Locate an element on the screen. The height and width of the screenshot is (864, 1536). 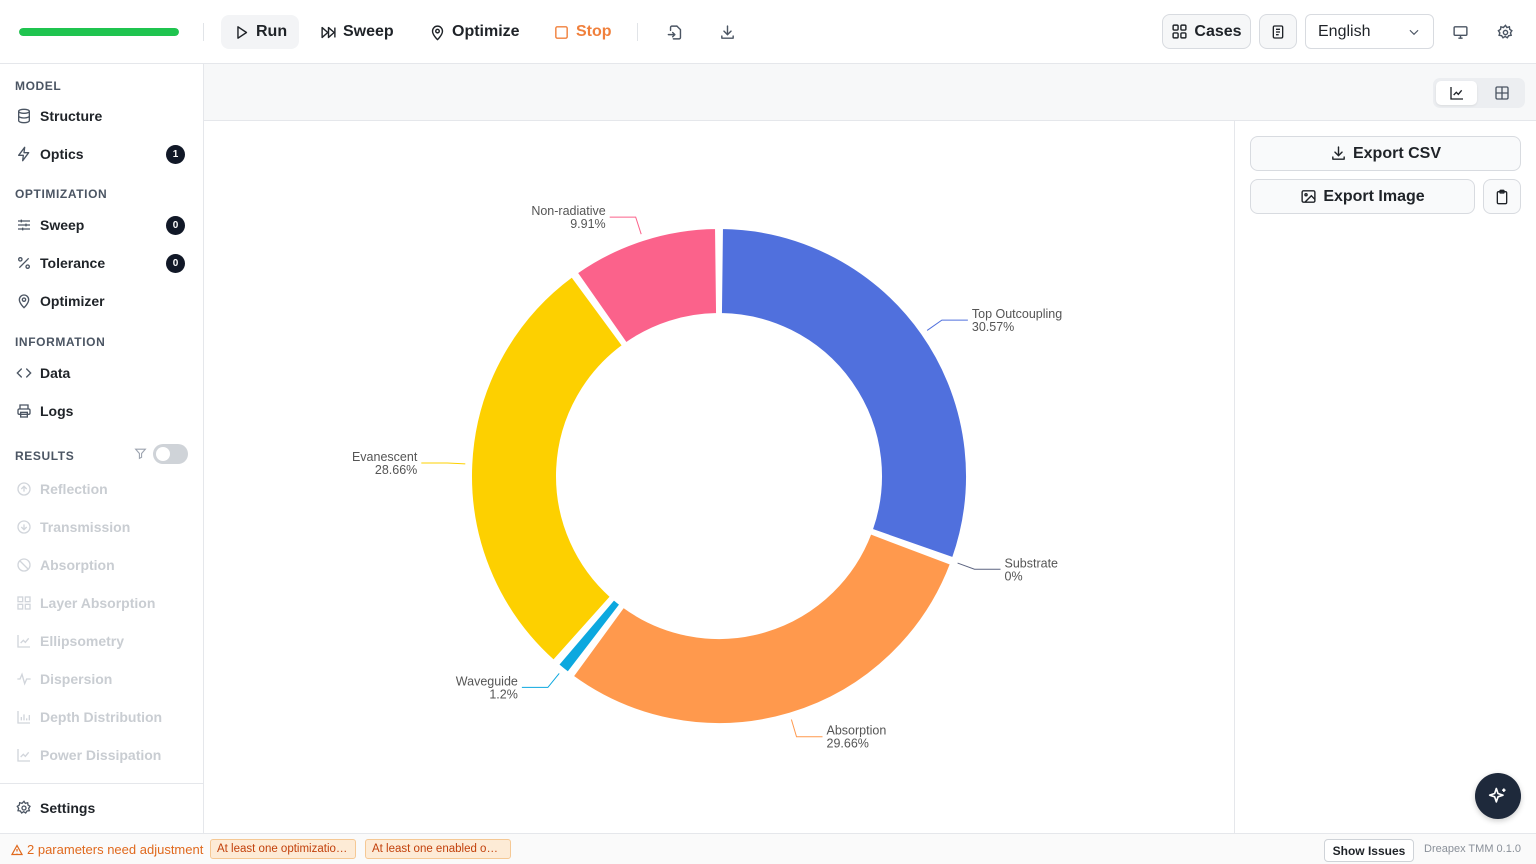
monitor-icon is located at coordinates (1460, 32).